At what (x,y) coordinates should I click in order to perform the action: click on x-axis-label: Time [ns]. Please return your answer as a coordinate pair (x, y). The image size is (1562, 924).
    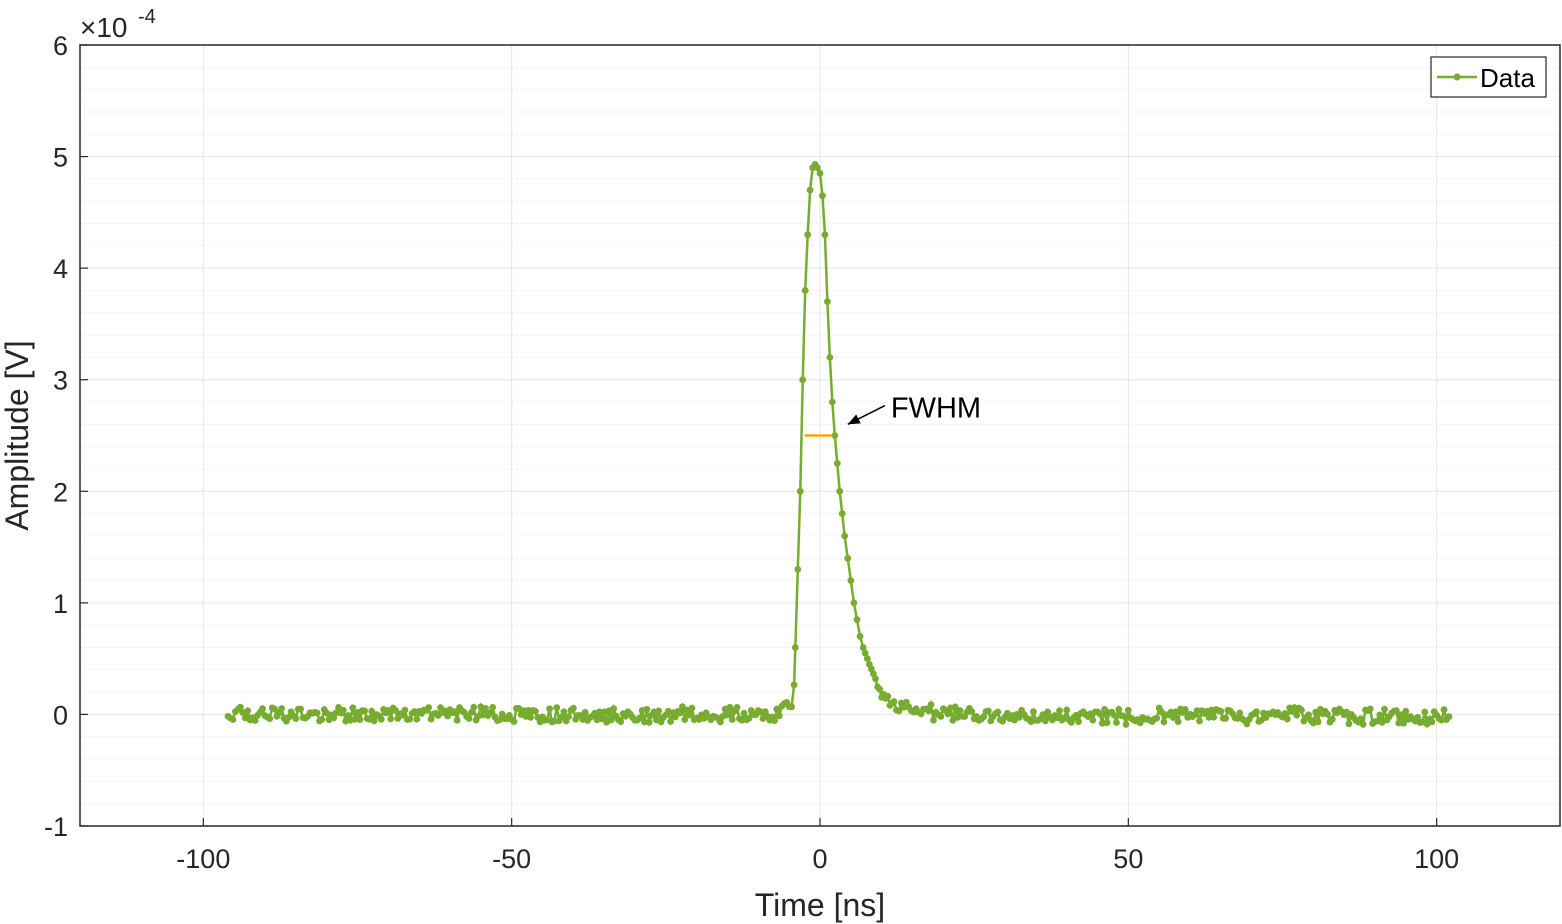
    Looking at the image, I should click on (820, 905).